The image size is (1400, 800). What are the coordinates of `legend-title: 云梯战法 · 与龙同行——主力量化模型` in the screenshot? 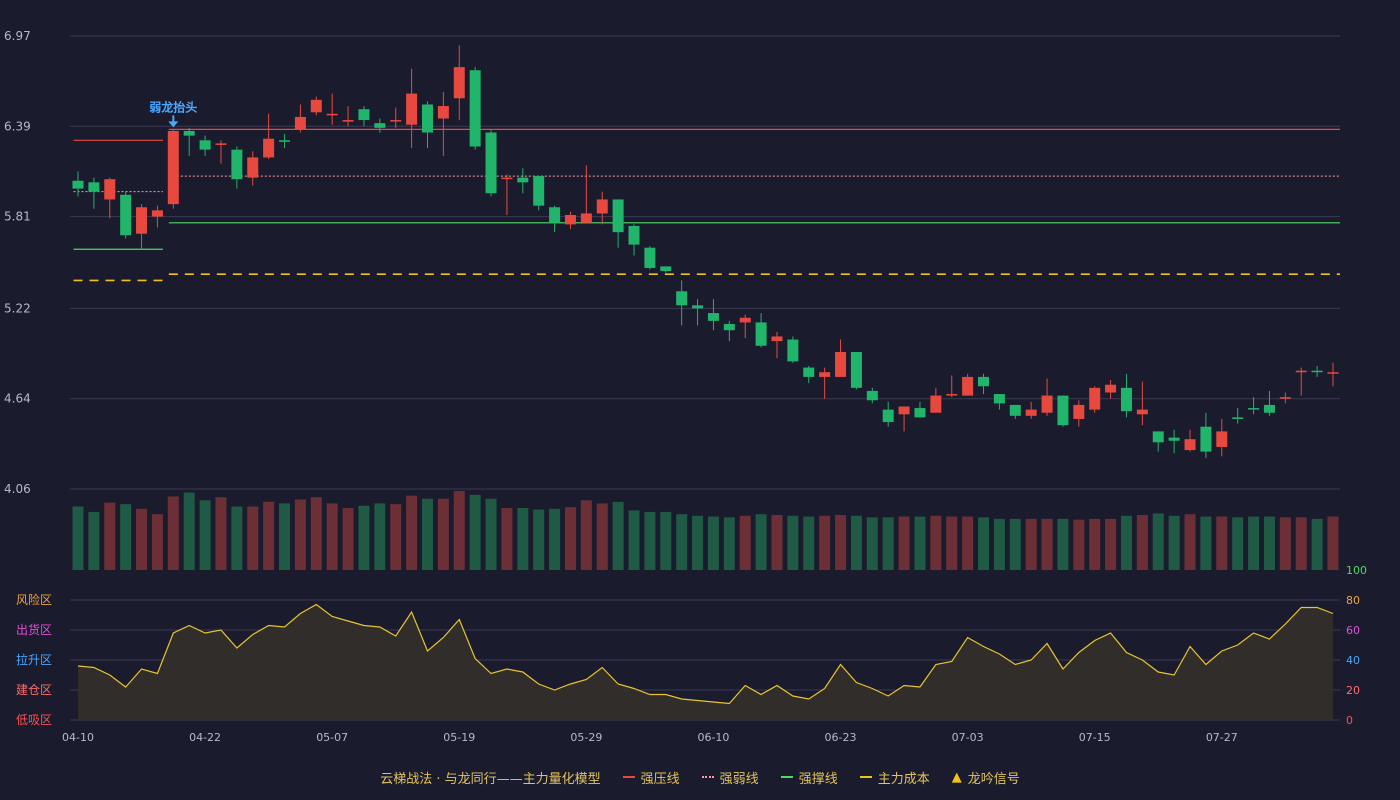 It's located at (490, 779).